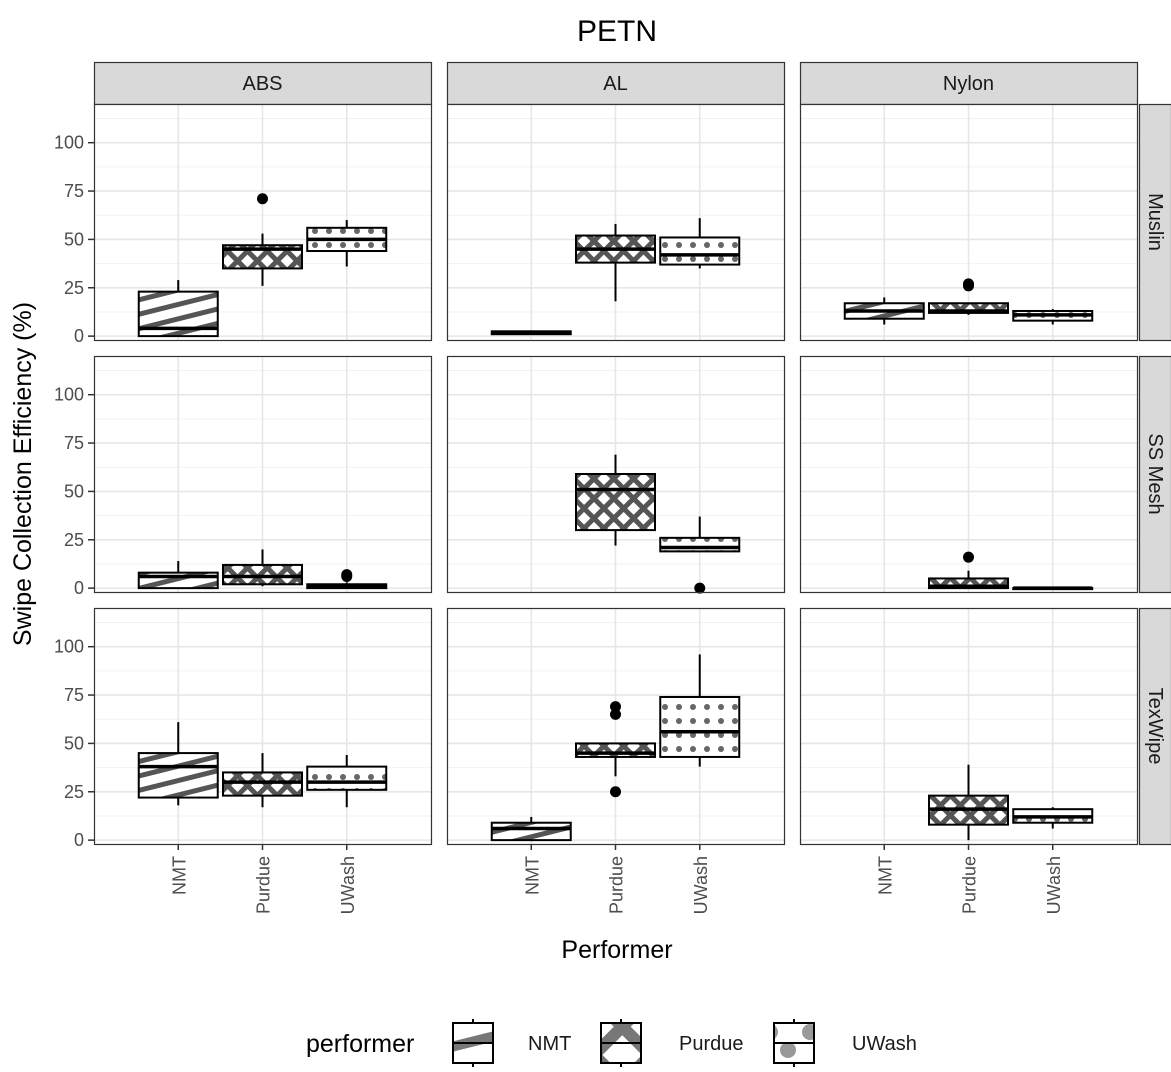 The height and width of the screenshot is (1072, 1171). What do you see at coordinates (884, 1044) in the screenshot?
I see `legend-label-uwash: UWash` at bounding box center [884, 1044].